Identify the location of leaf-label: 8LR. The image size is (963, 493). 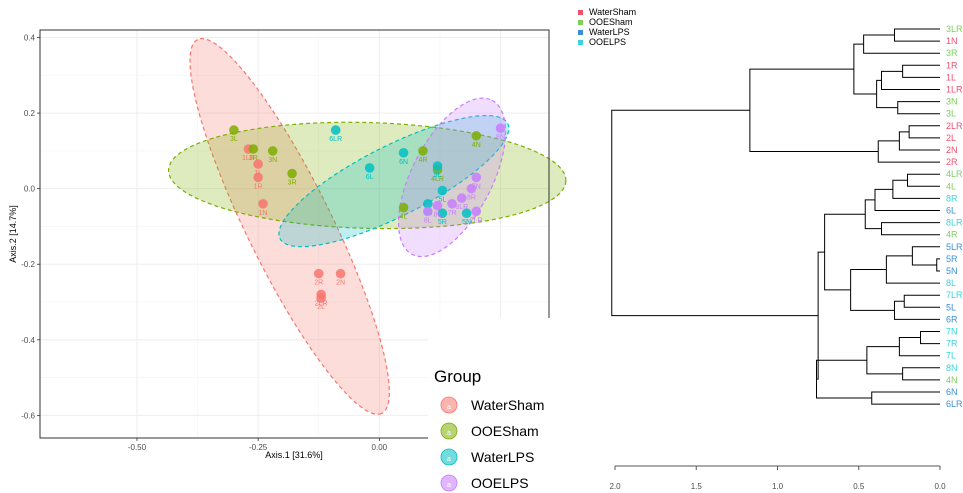
(954, 223).